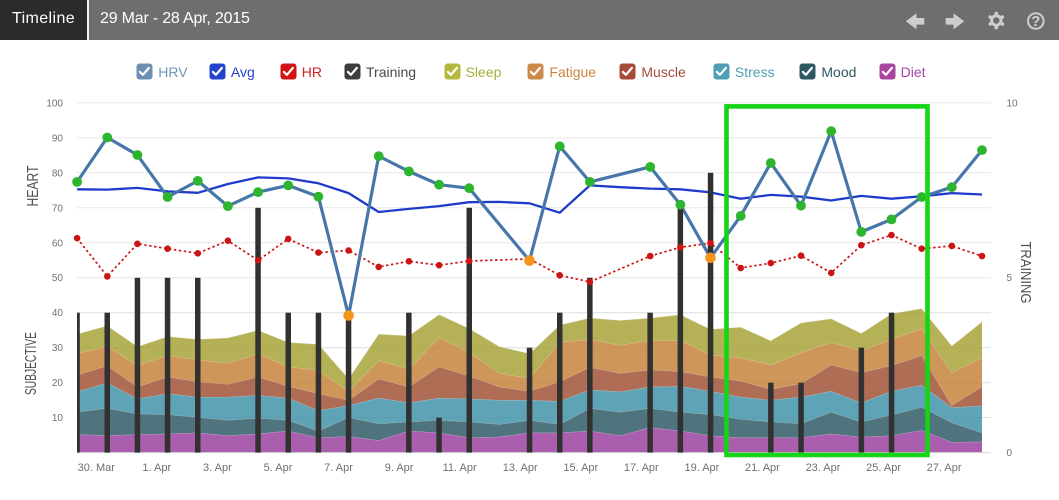 The width and height of the screenshot is (1059, 500). I want to click on svg-text: 13. Apr, so click(520, 468).